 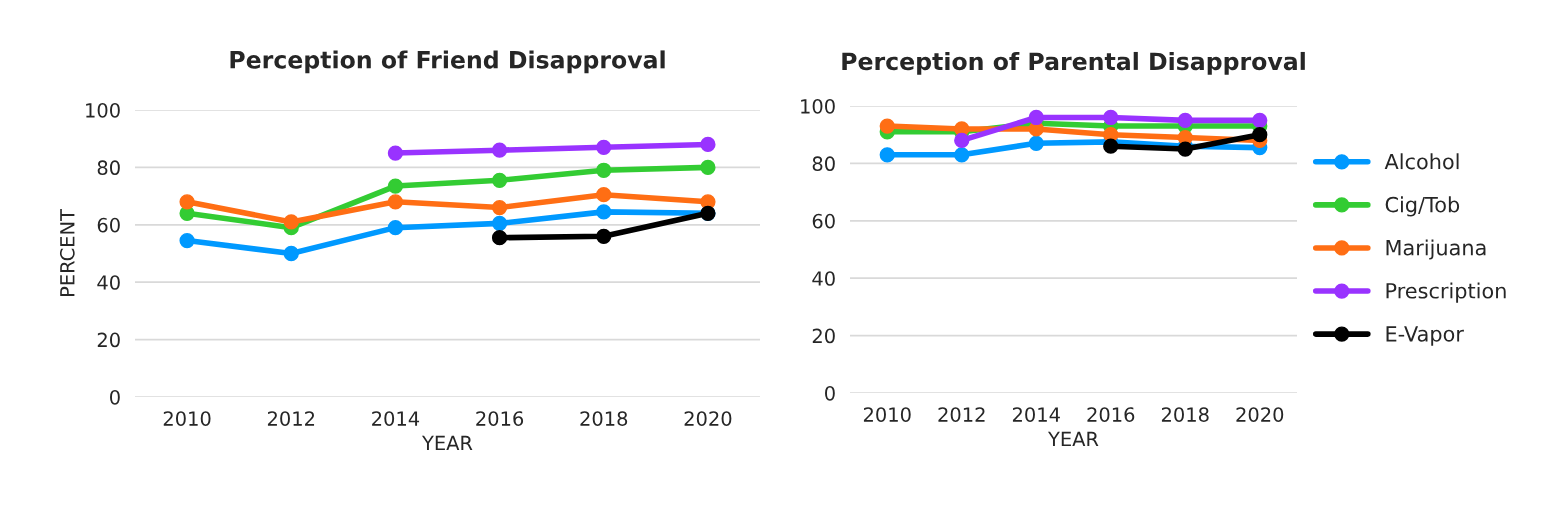 I want to click on chart-title: Perception of Parental Disapproval, so click(x=1073, y=63).